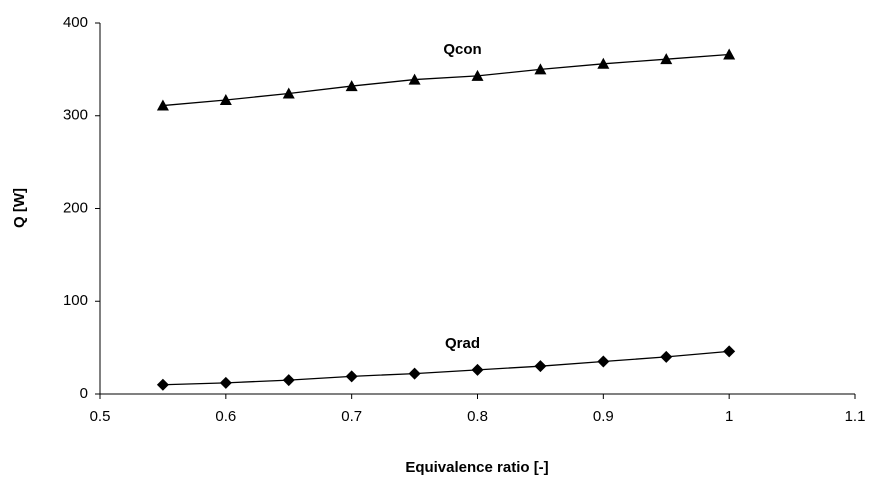 Image resolution: width=870 pixels, height=483 pixels. I want to click on x-tick-label: 0.6, so click(225, 416).